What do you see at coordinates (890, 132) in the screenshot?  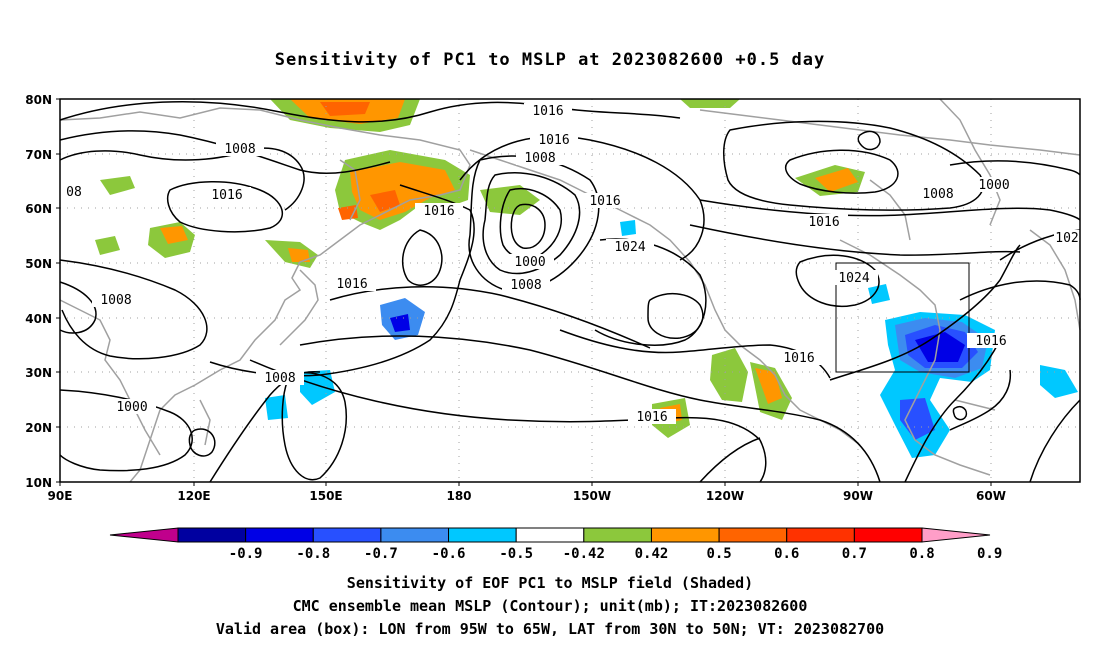 I see `coastline-arctic-canada` at bounding box center [890, 132].